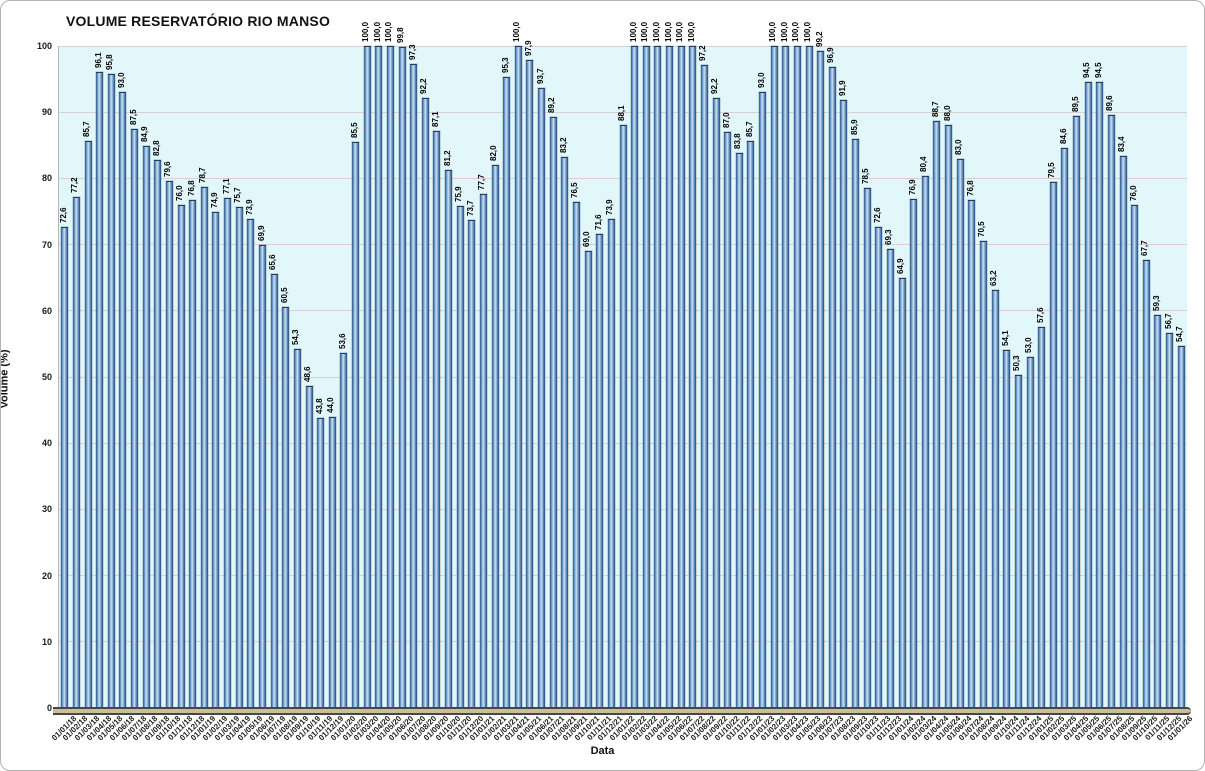 This screenshot has width=1205, height=771. I want to click on y-tick-label: 50, so click(46, 377).